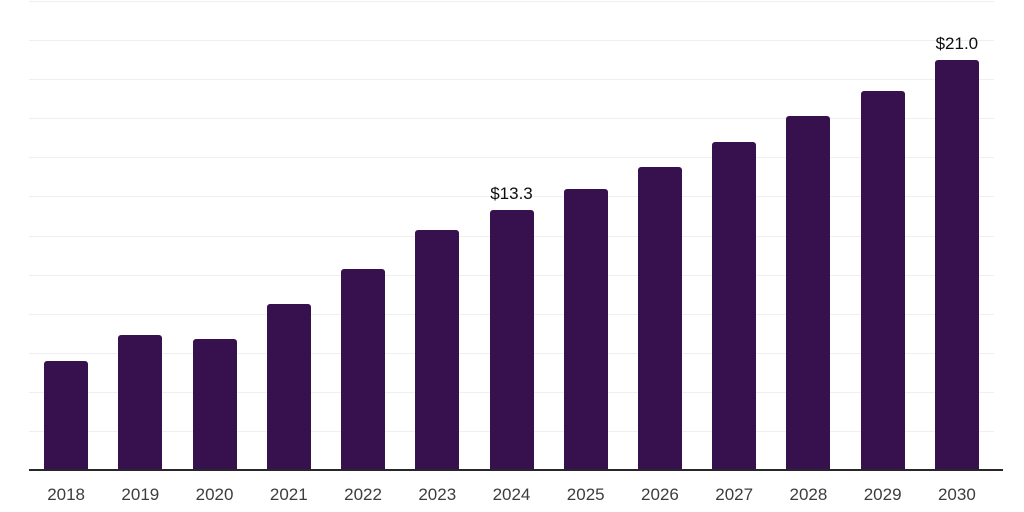 The image size is (1024, 512). What do you see at coordinates (659, 318) in the screenshot?
I see `bar-2026` at bounding box center [659, 318].